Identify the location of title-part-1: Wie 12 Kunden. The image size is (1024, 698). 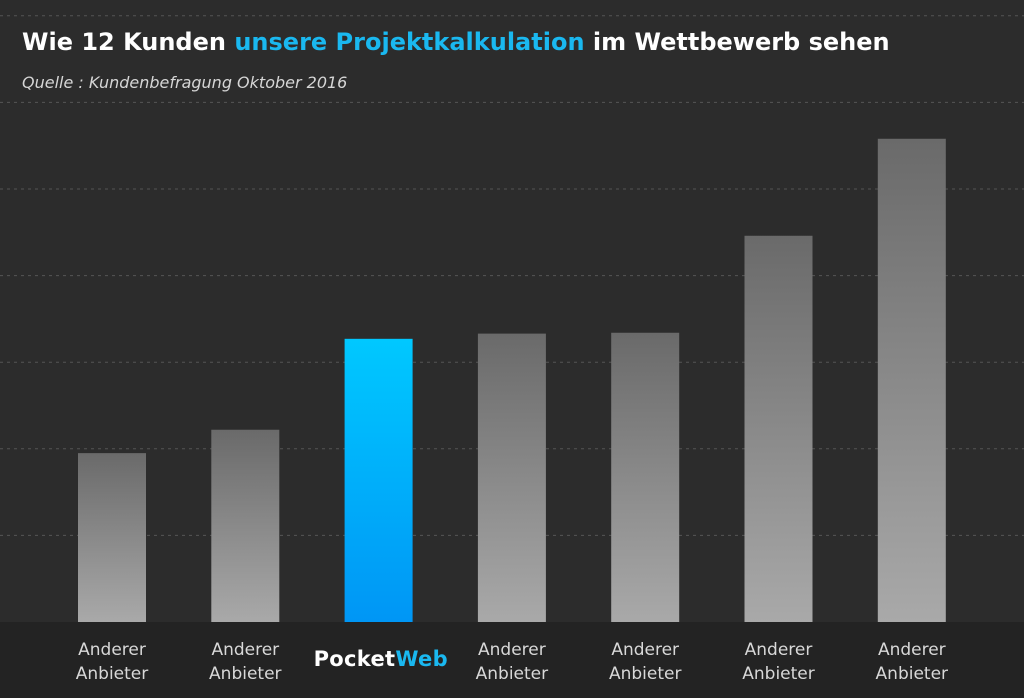
(128, 42).